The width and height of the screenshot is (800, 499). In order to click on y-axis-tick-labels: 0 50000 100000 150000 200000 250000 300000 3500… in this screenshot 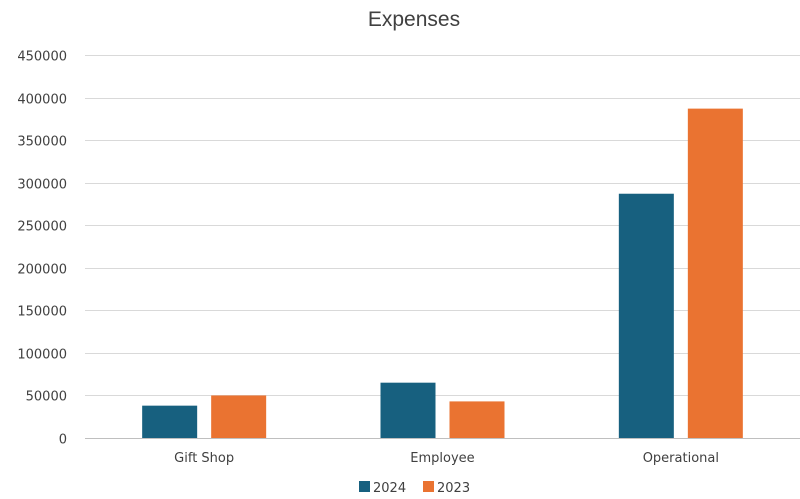, I will do `click(42, 249)`.